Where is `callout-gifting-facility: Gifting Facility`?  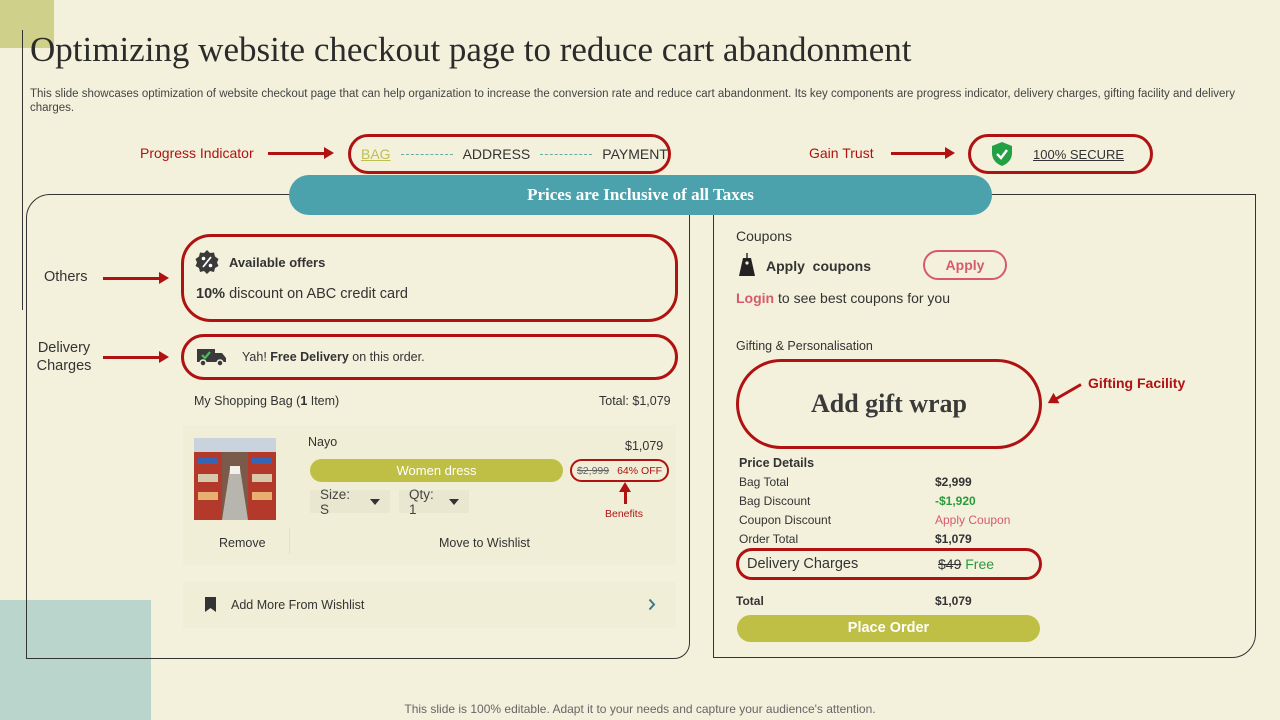
callout-gifting-facility: Gifting Facility is located at coordinates (1137, 383).